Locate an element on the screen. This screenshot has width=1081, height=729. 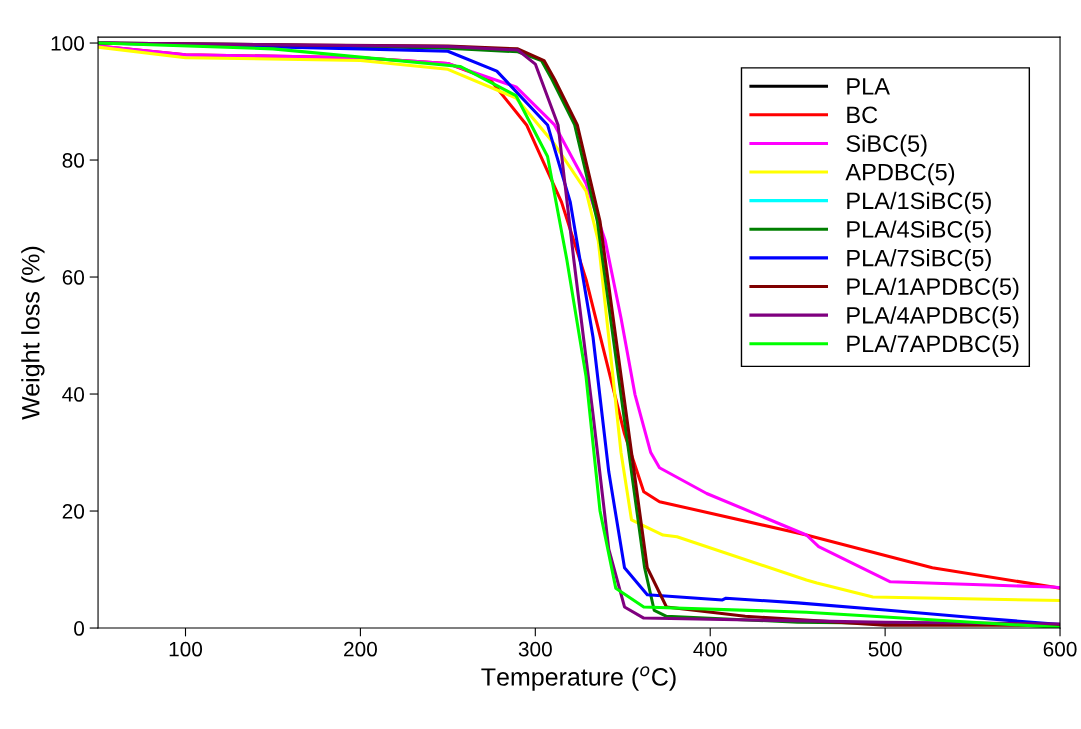
legend-label: PLA/7SiBC(5) is located at coordinates (919, 260).